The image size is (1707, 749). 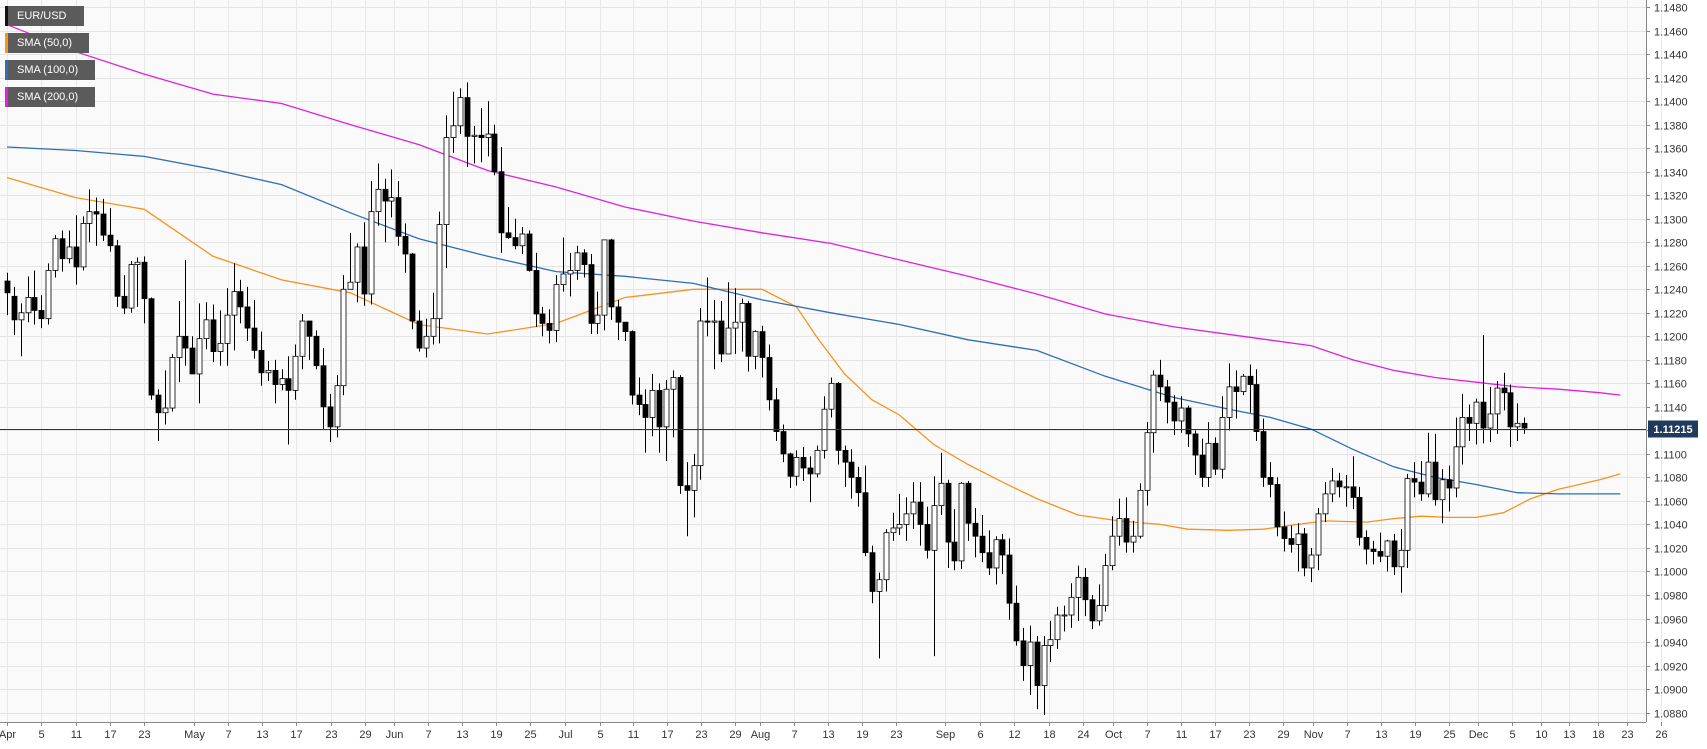 What do you see at coordinates (1215, 735) in the screenshot?
I see `x-tick-label: 17` at bounding box center [1215, 735].